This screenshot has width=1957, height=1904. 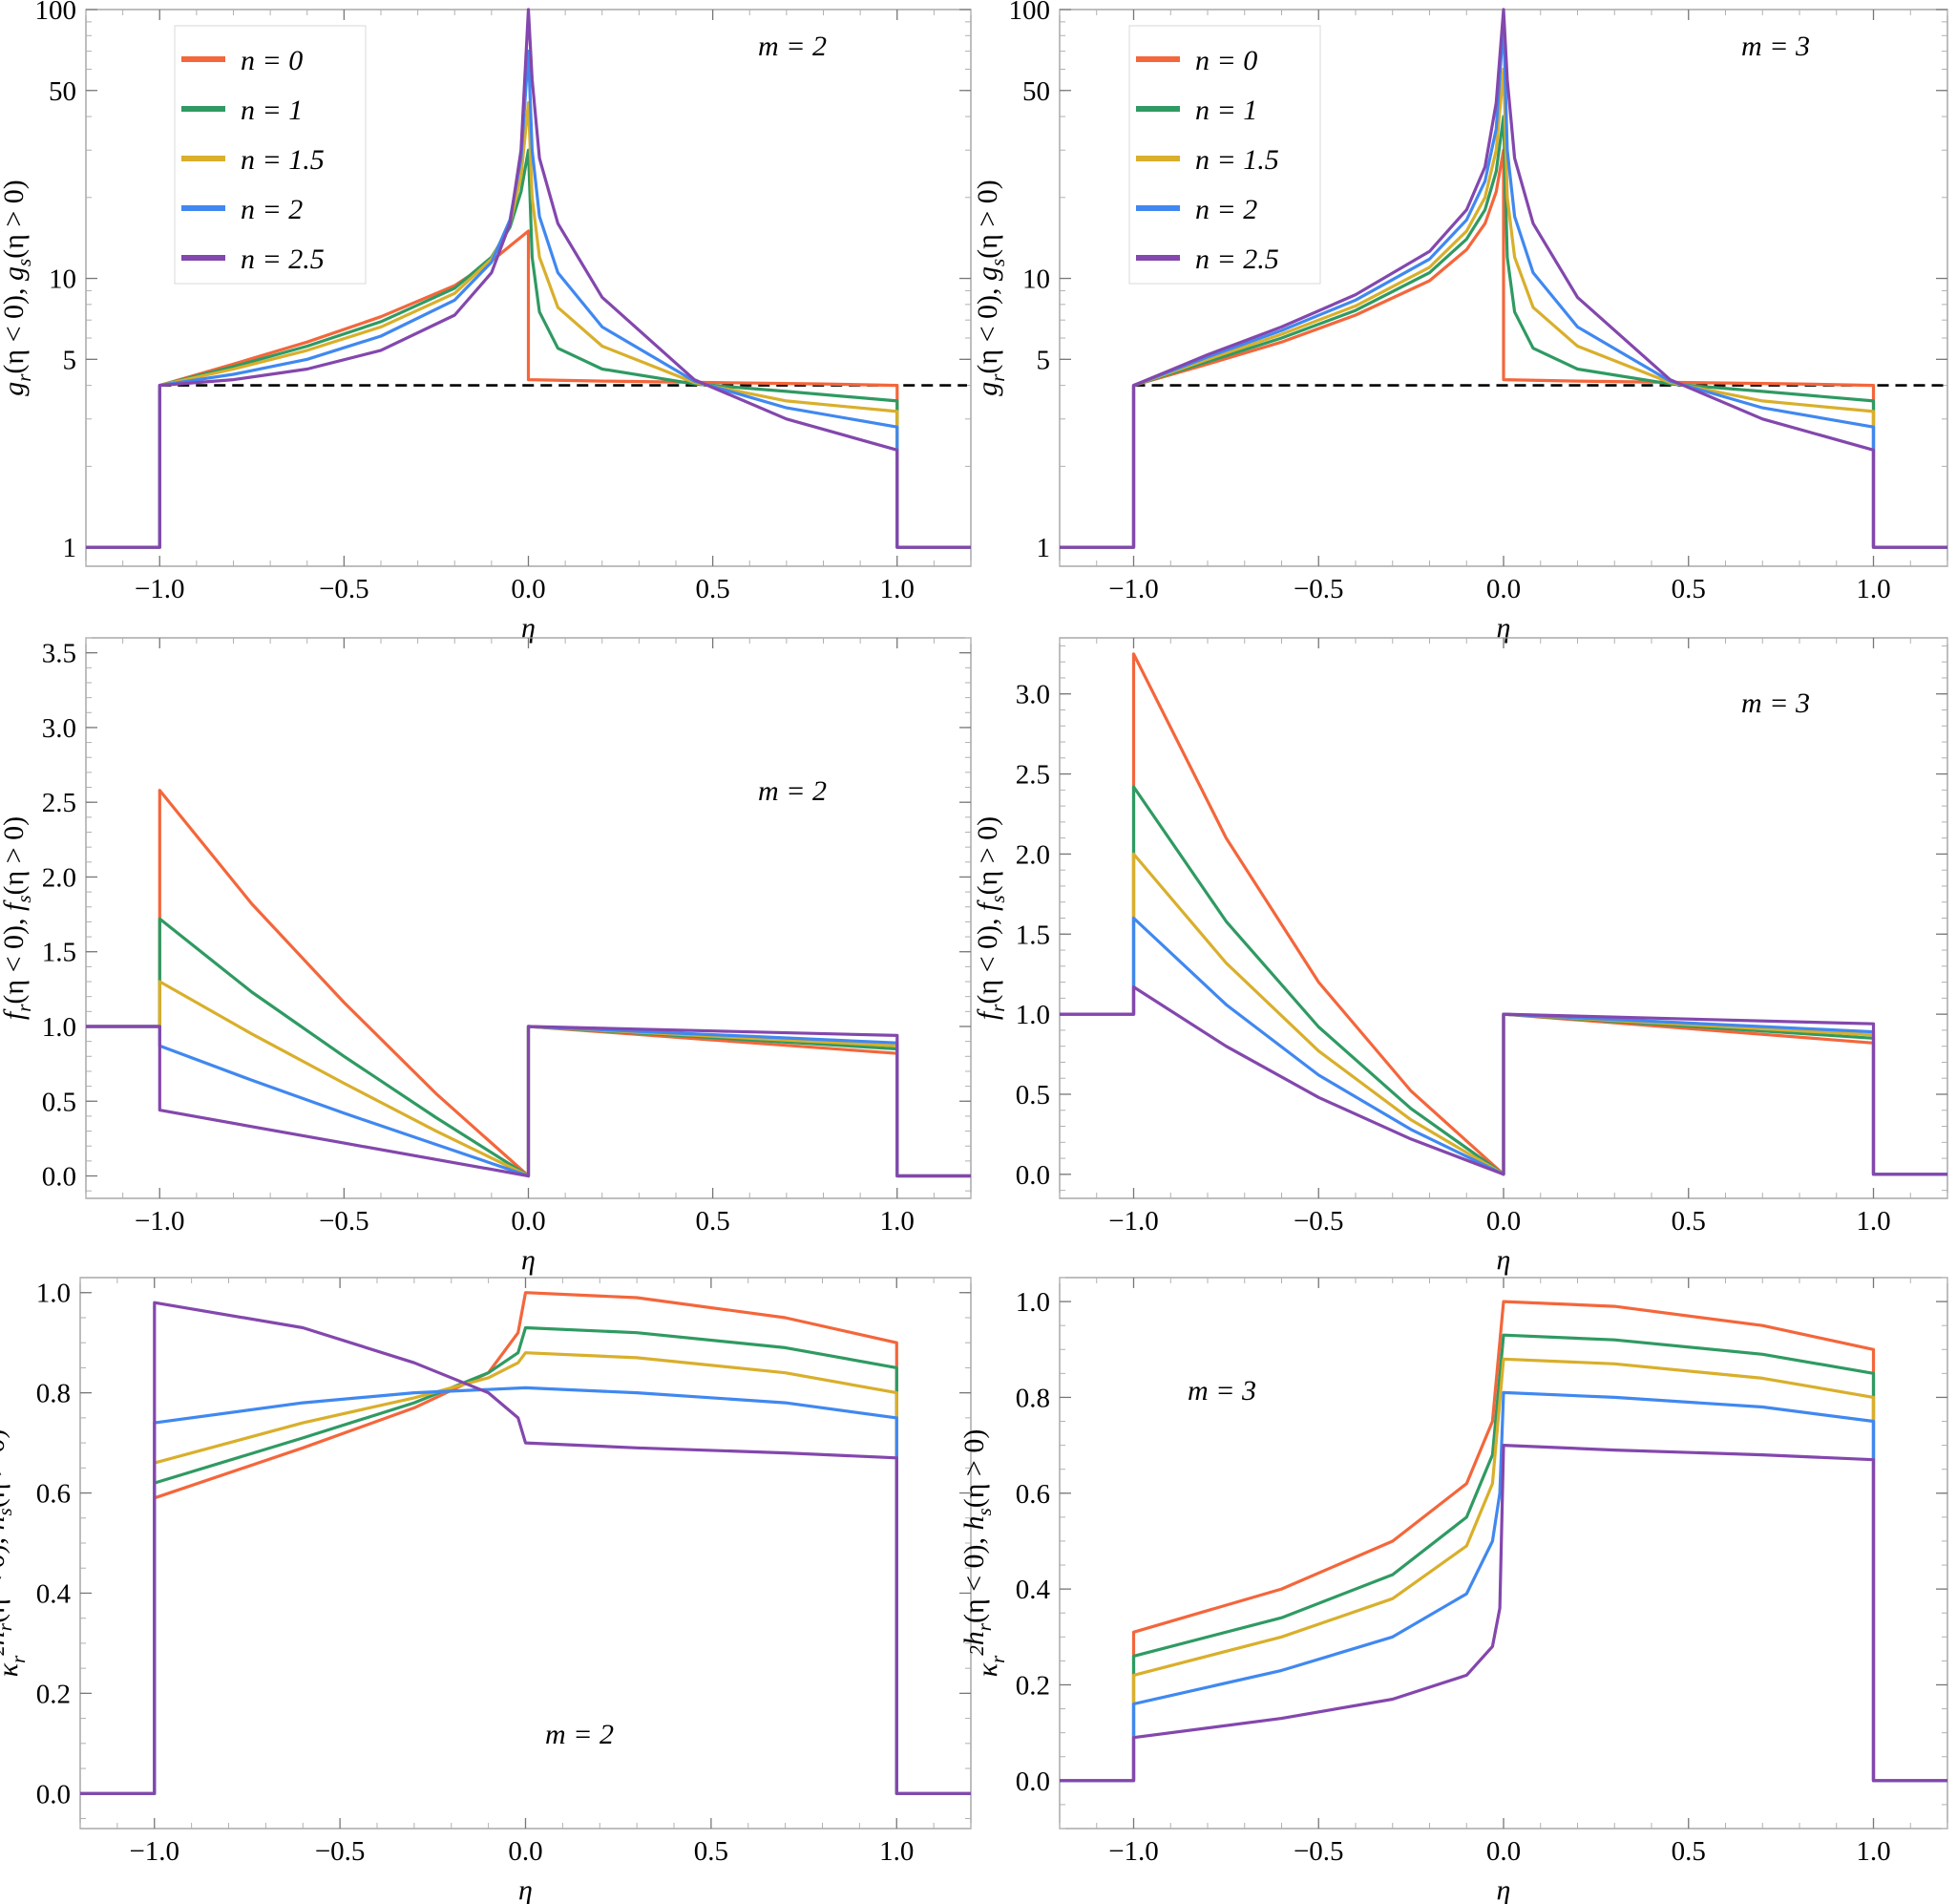 What do you see at coordinates (1033, 1685) in the screenshot?
I see `y-tick-label: 0.2` at bounding box center [1033, 1685].